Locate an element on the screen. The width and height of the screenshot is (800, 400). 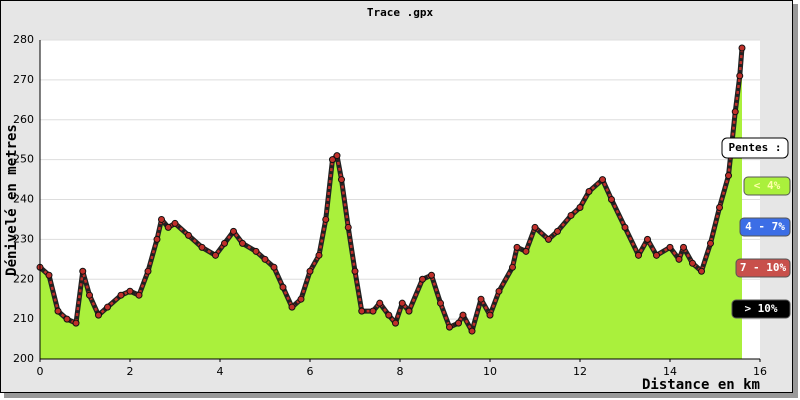
y-tick-label: 230 is located at coordinates (23, 238).